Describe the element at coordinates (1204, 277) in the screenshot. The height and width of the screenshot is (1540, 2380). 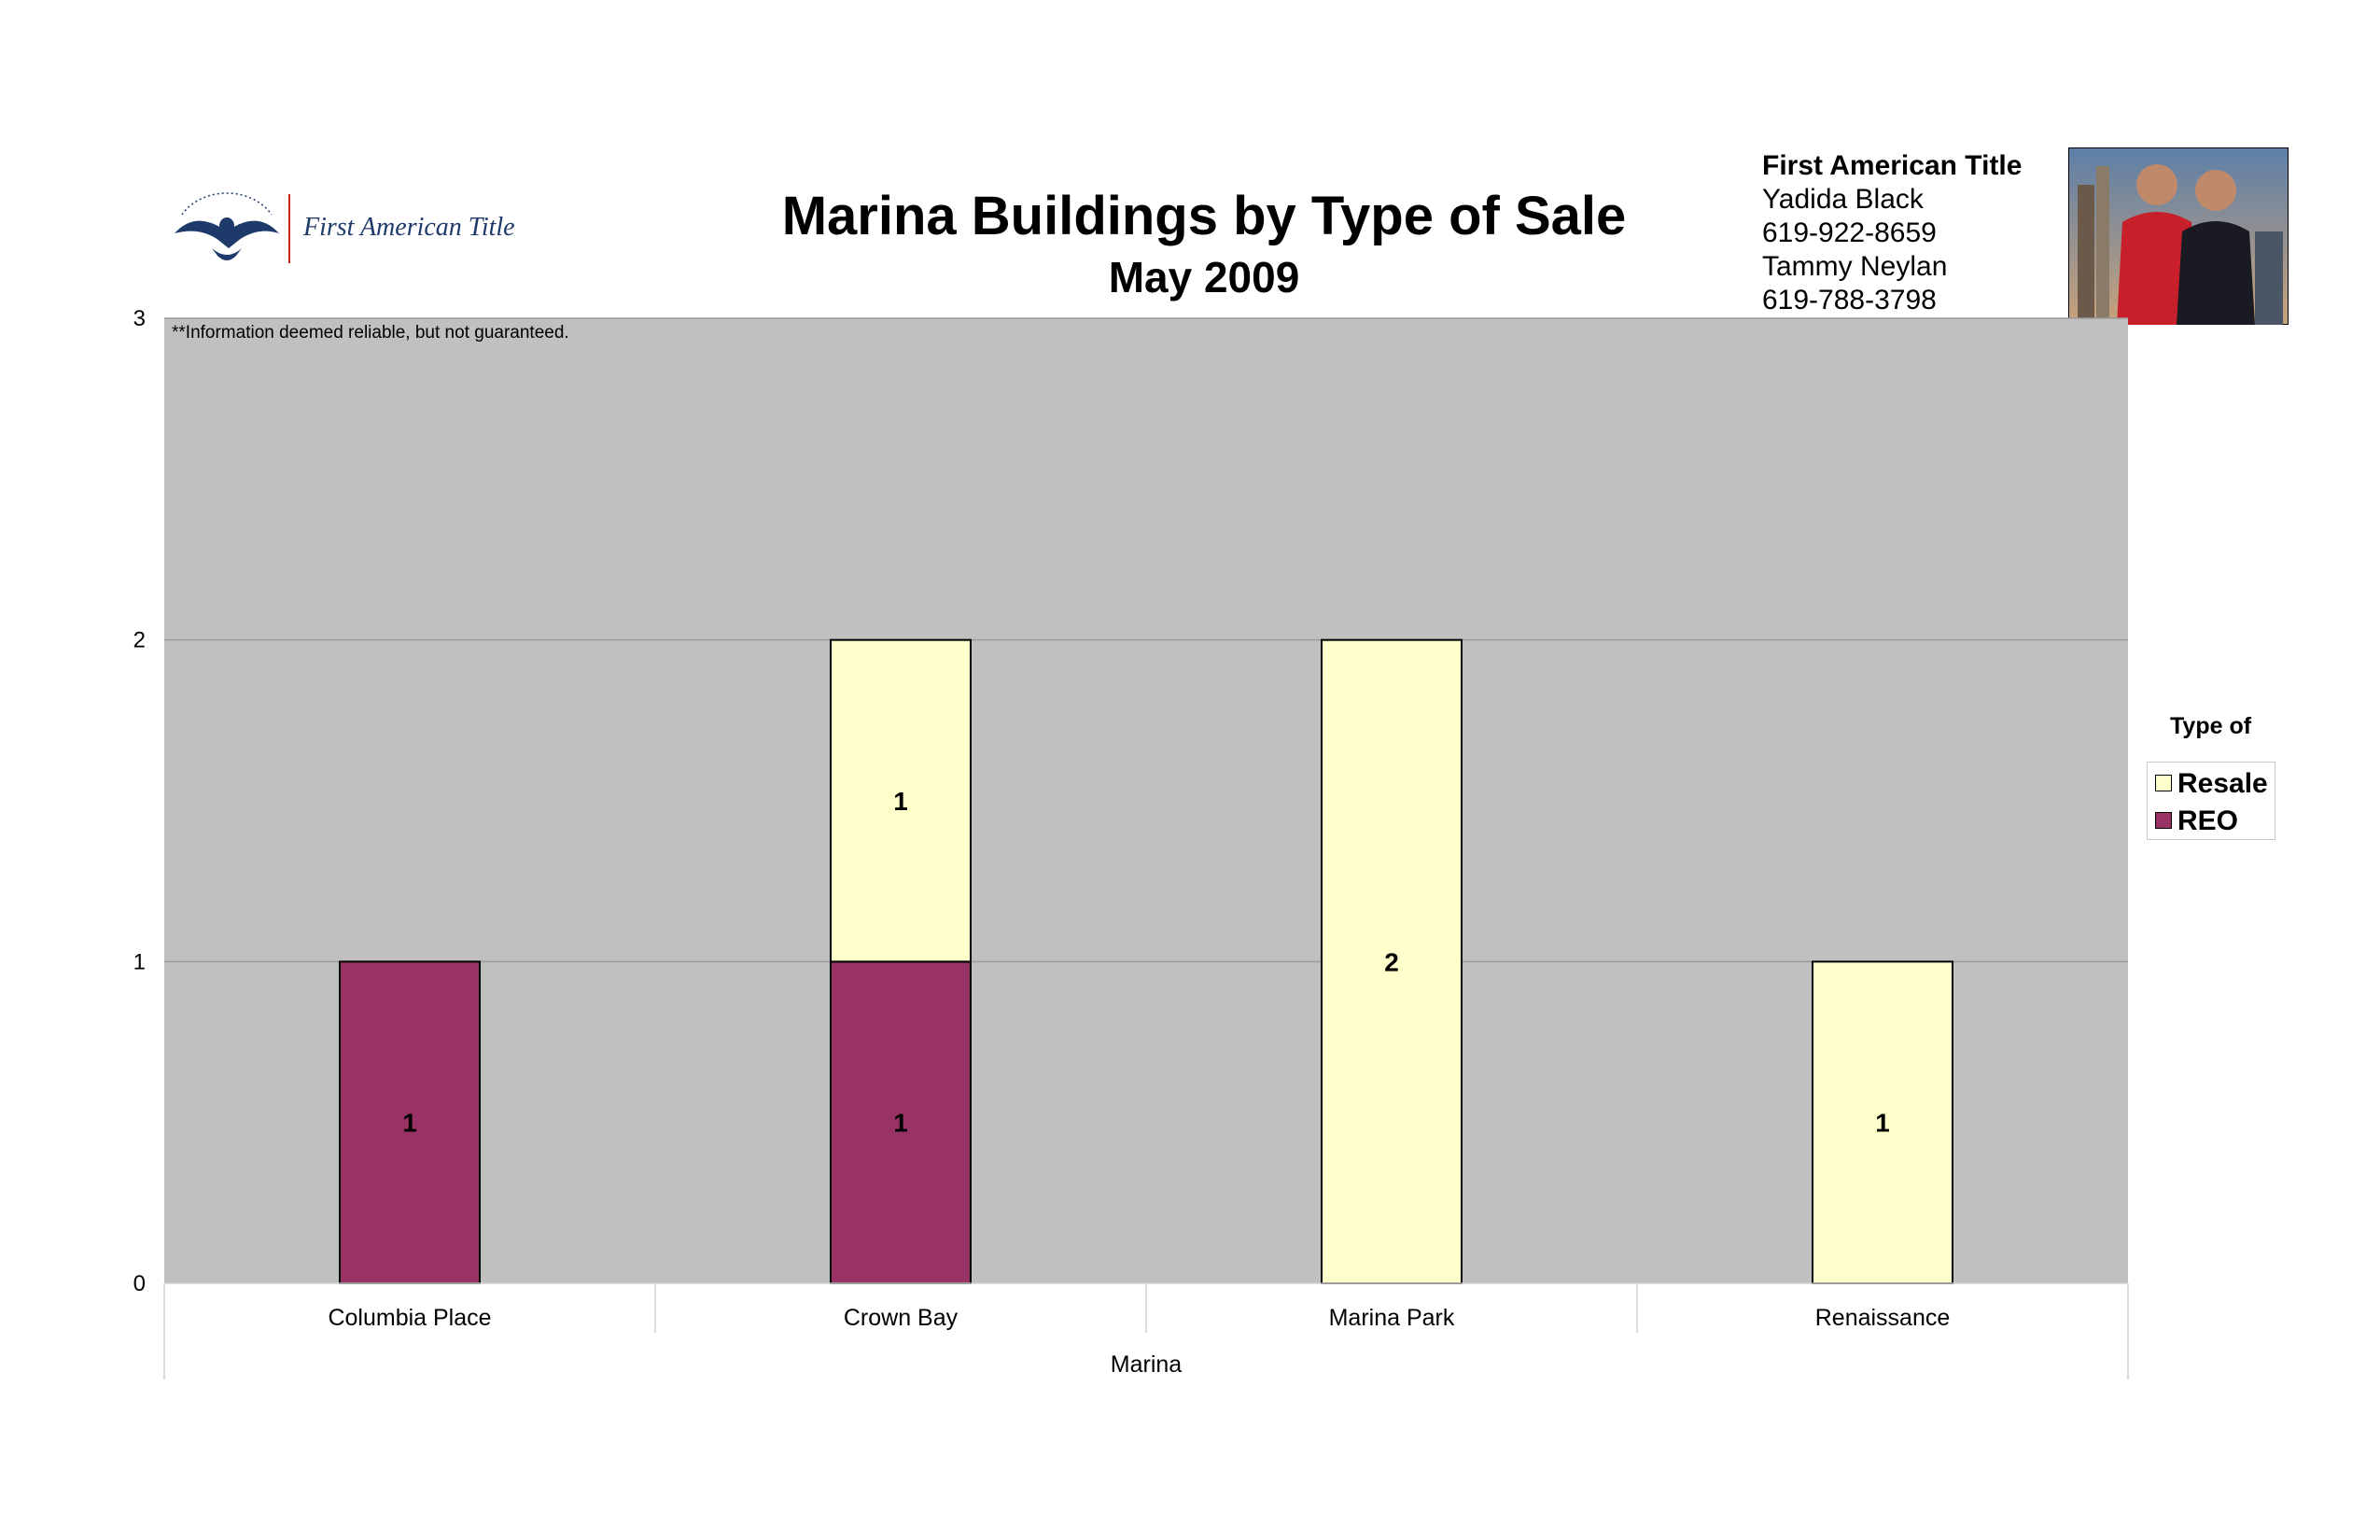
I see `chart-subtitle: May 2009` at that location.